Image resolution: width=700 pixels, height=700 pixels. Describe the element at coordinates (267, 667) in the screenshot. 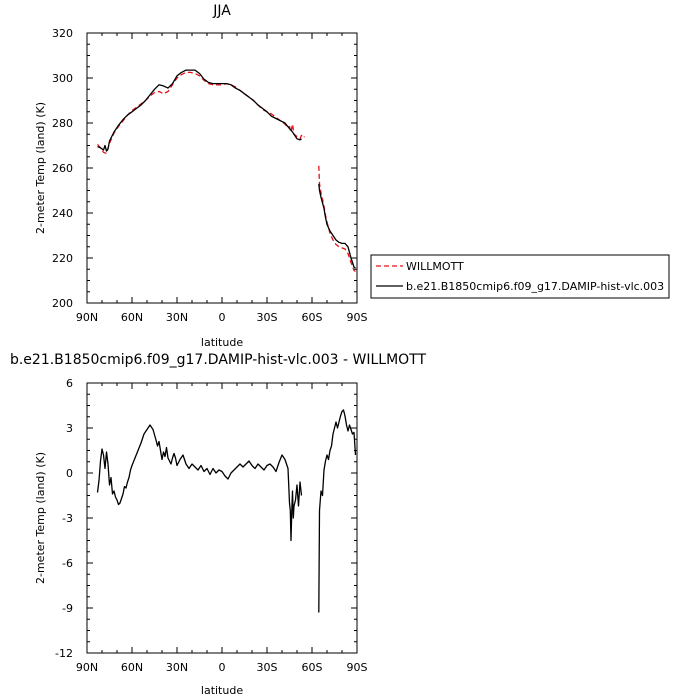

I see `chart2-xtick-label-4: 30S` at that location.